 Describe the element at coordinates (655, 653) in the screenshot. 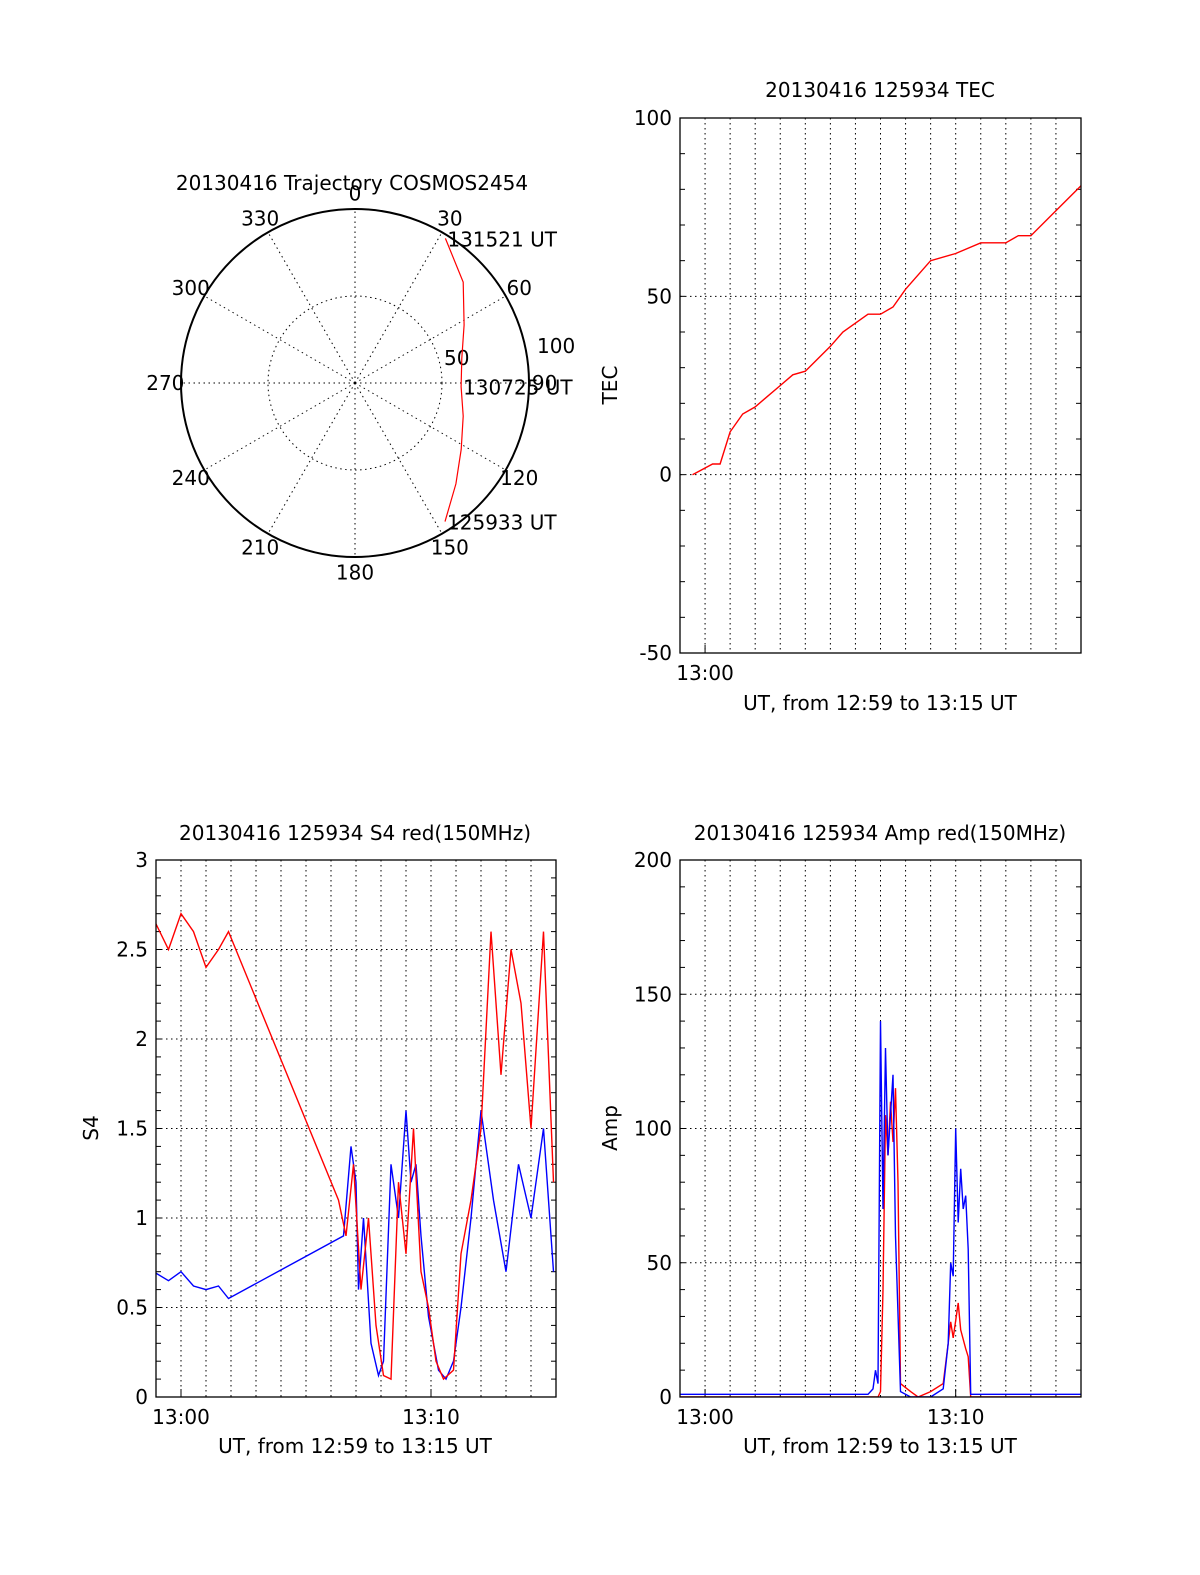

I see `tec-ytick-label: -50` at that location.